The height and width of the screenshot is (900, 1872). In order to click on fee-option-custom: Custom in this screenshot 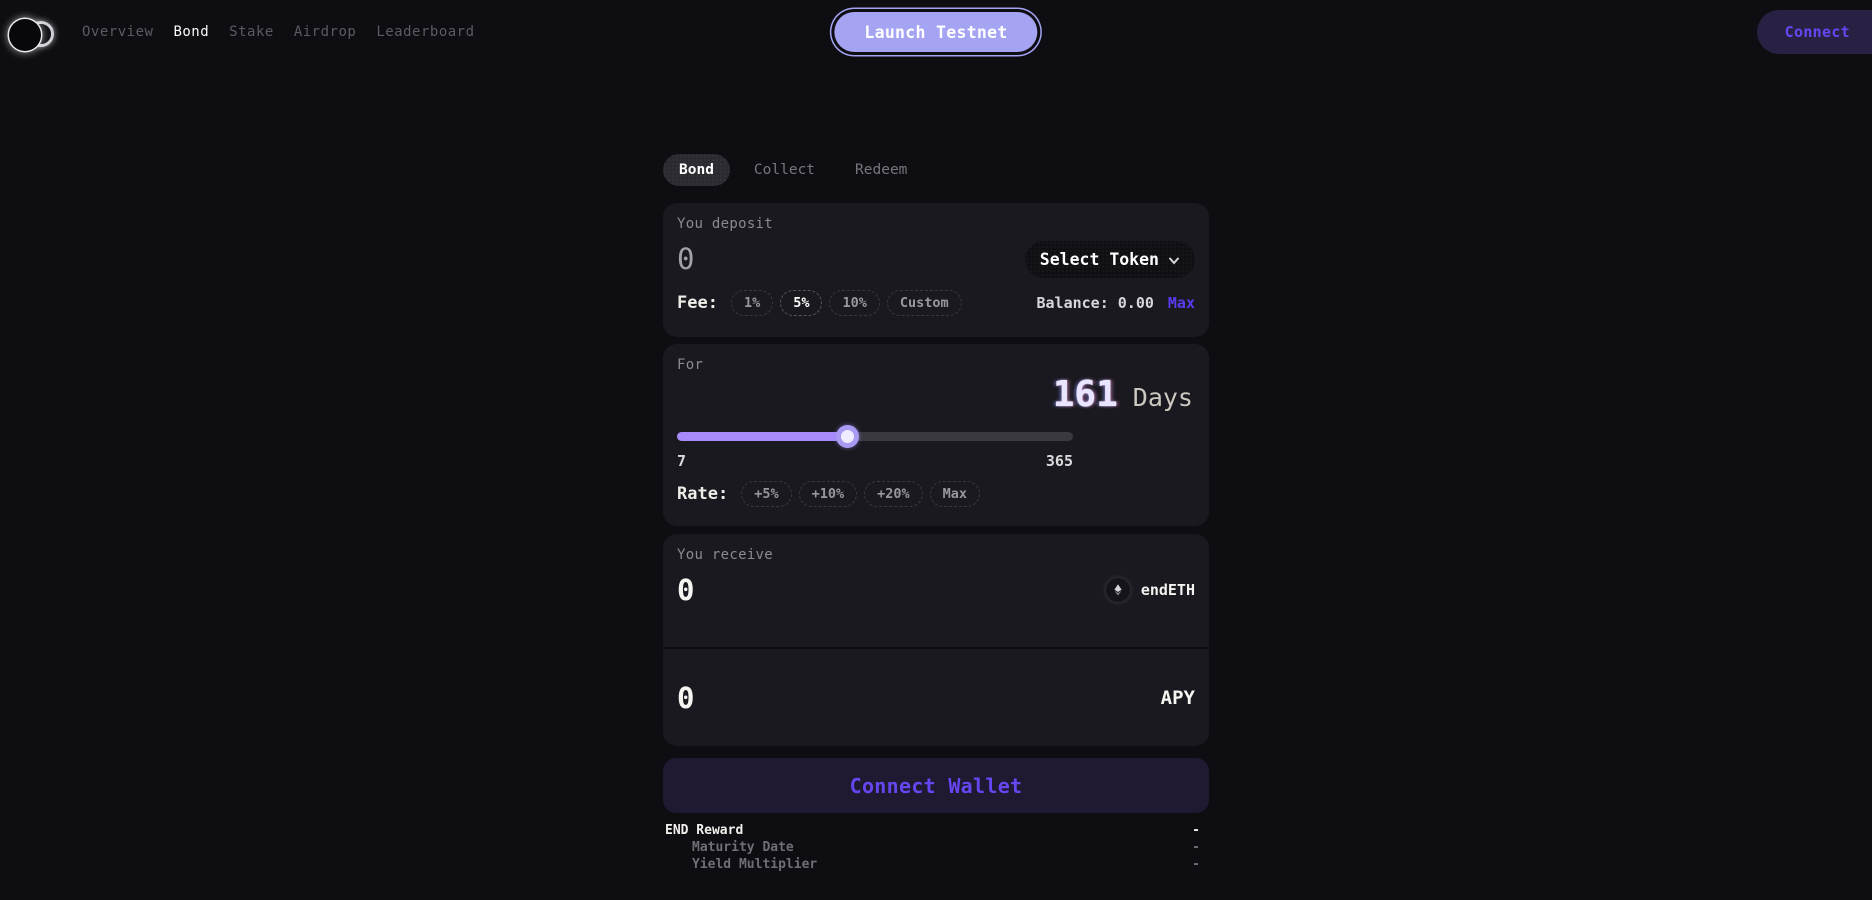, I will do `click(924, 303)`.